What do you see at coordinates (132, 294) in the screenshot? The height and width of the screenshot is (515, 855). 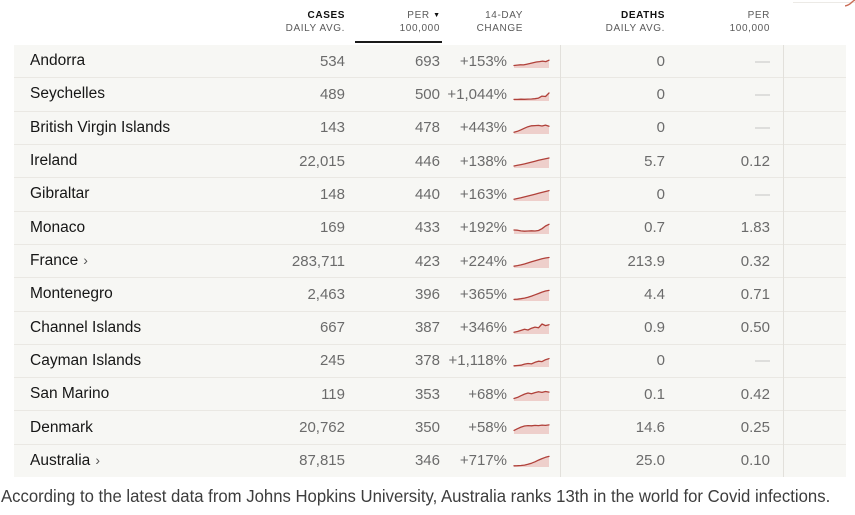 I see `country-cell: Montenegro` at bounding box center [132, 294].